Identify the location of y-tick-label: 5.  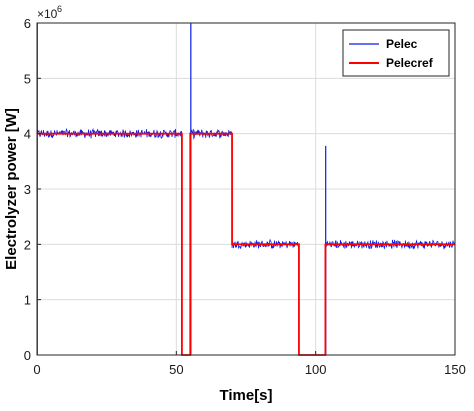
(27, 78).